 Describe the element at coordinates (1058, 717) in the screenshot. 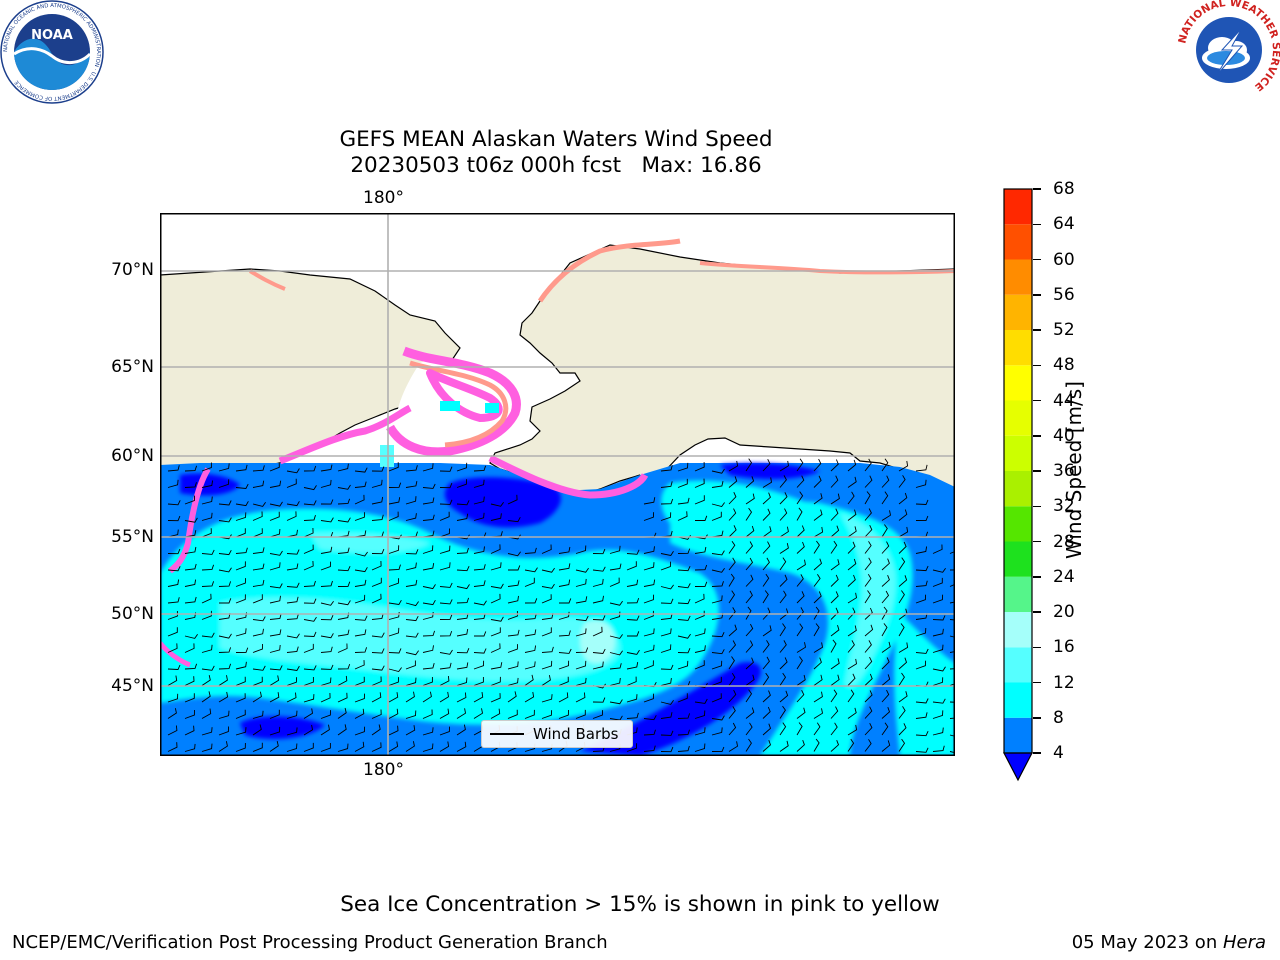

I see `colorbar-tick-label: 8` at that location.